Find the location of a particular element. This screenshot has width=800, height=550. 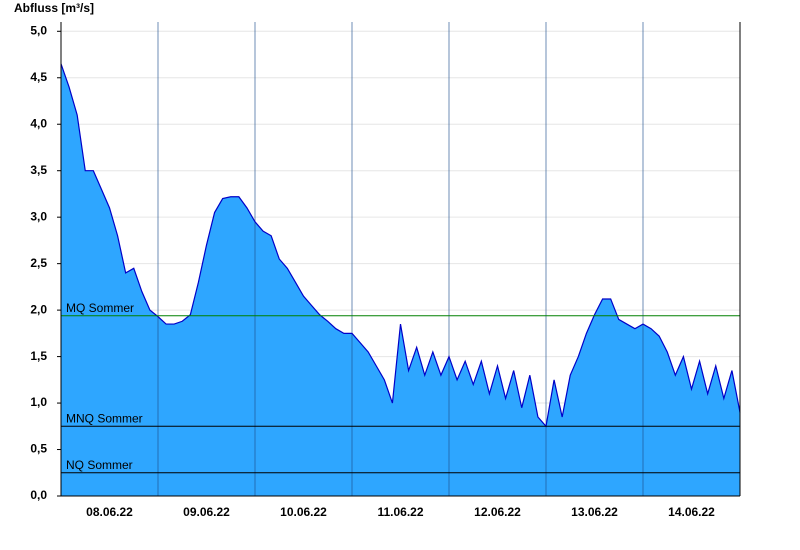

threshold-label: NQ Sommer is located at coordinates (99, 465).